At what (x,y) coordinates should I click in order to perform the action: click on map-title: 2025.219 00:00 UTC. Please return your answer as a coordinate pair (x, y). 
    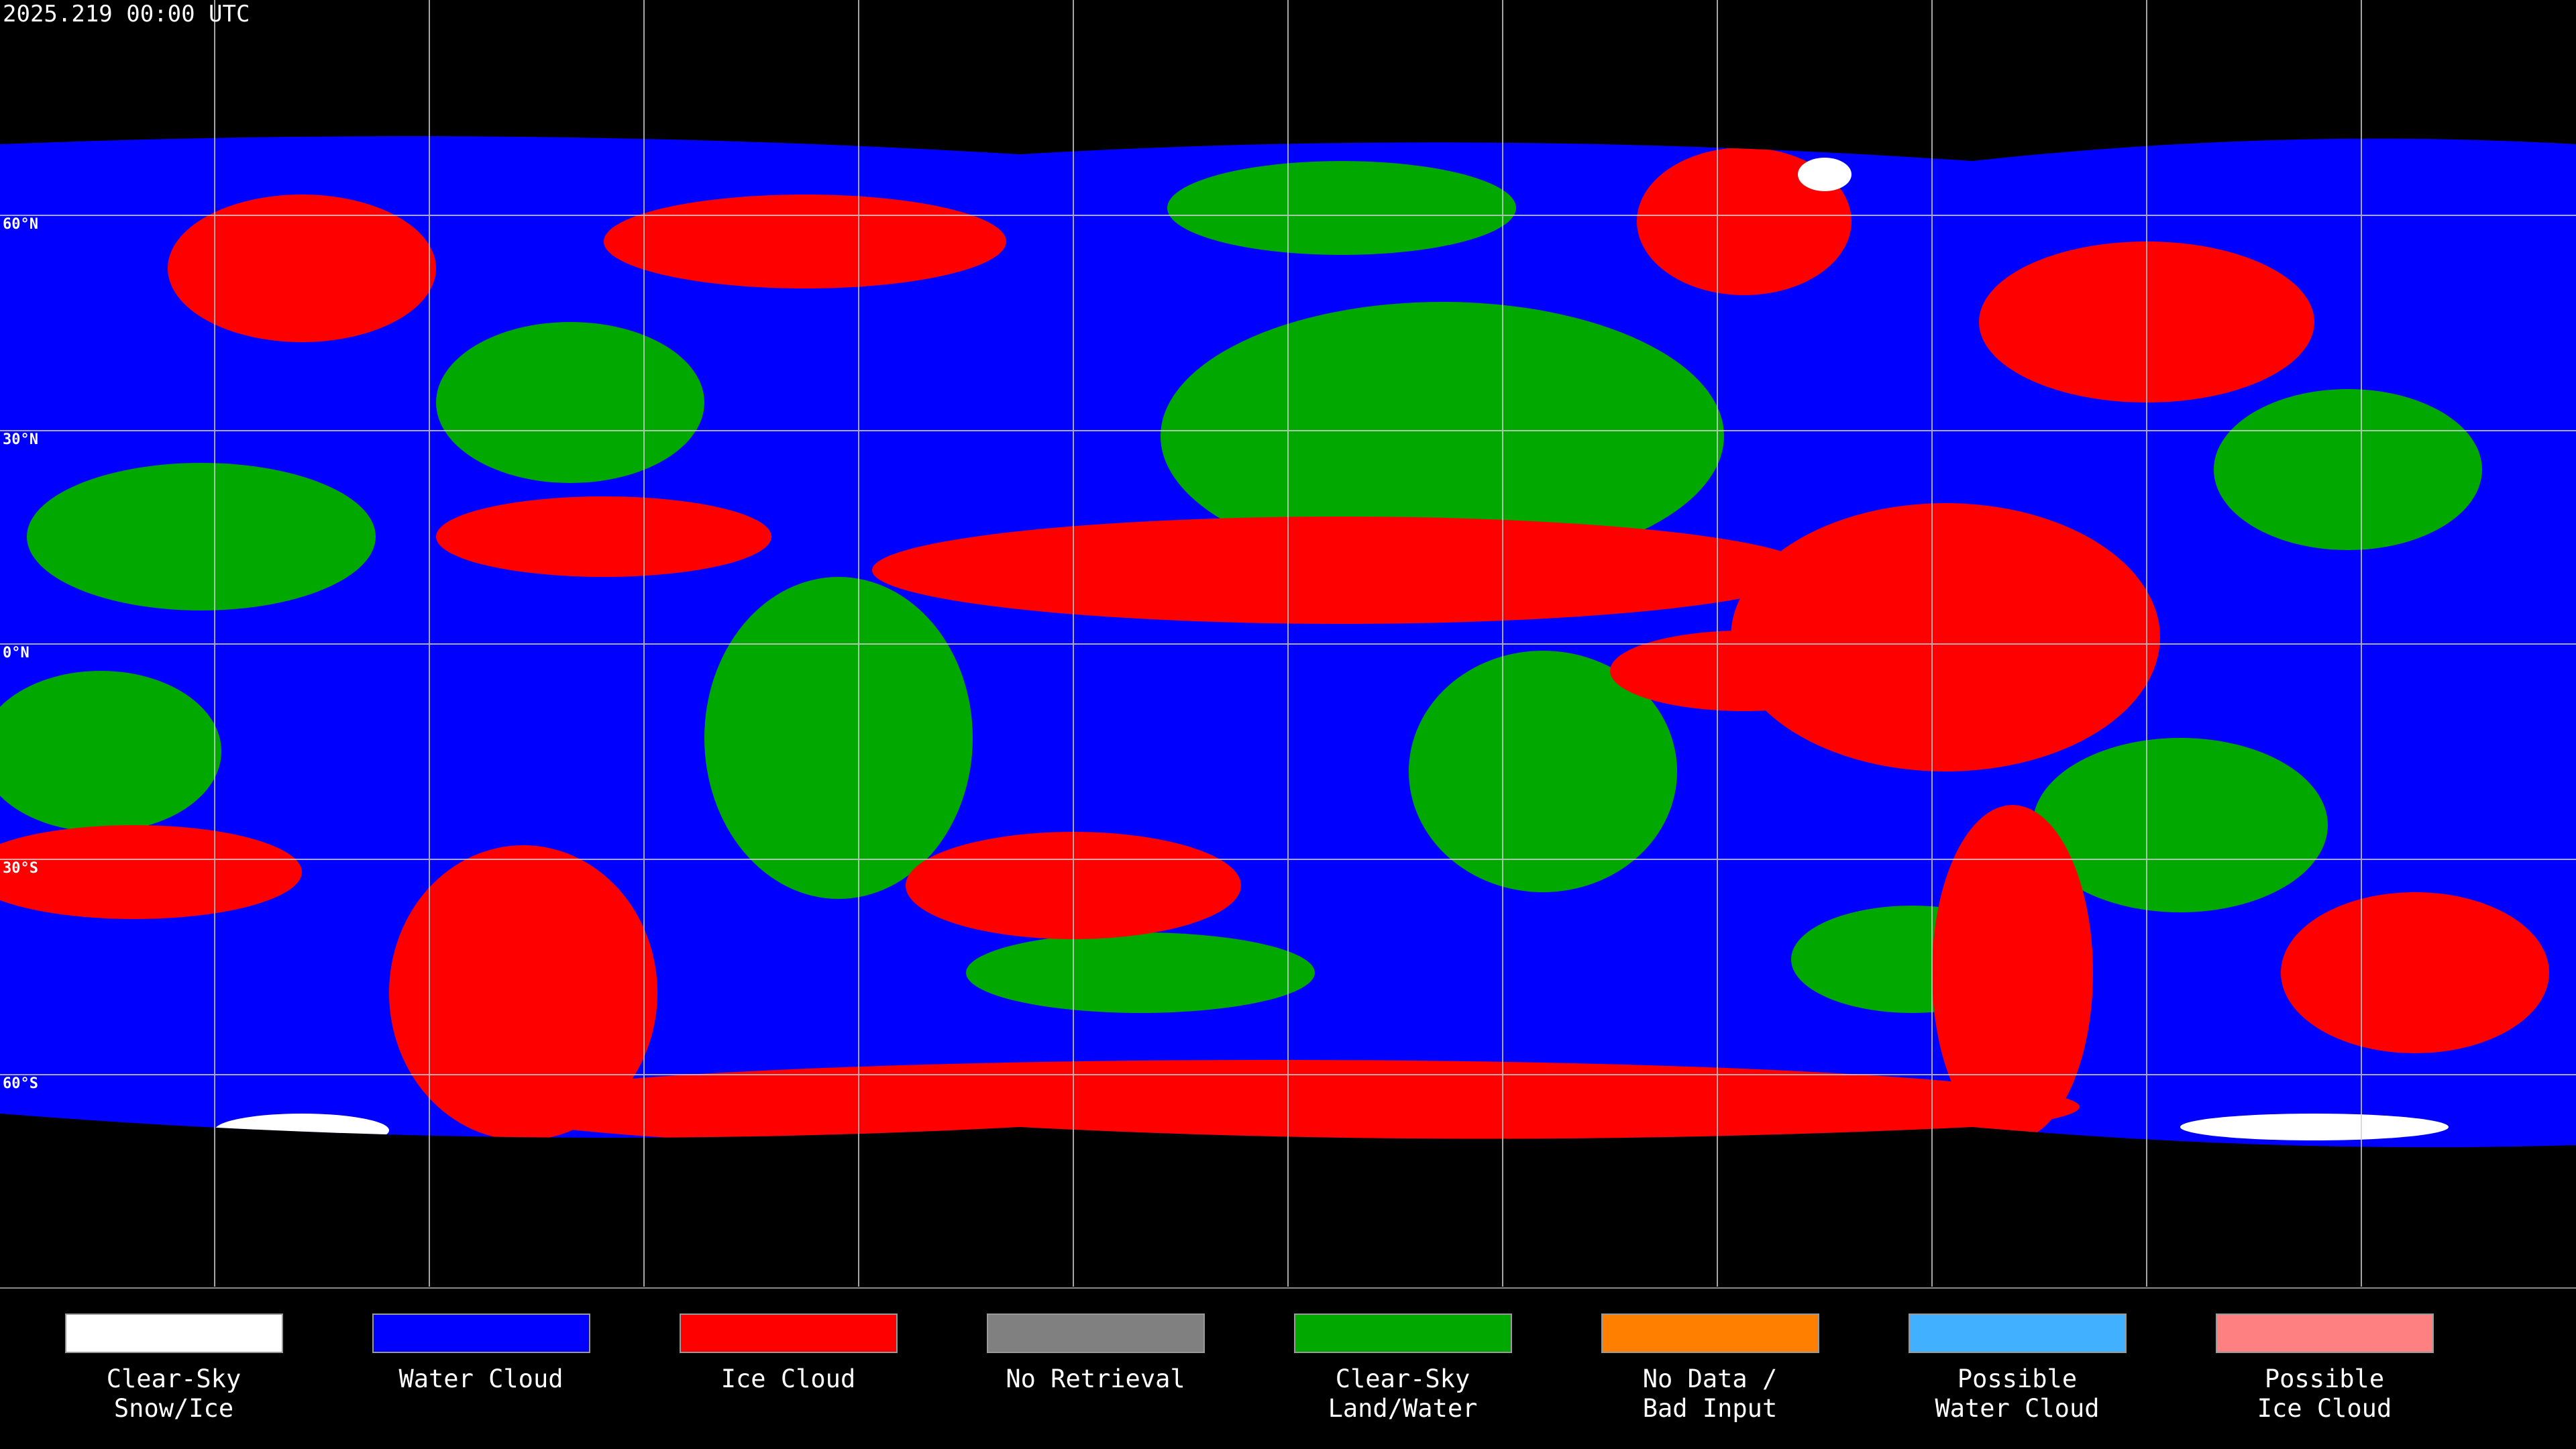
    Looking at the image, I should click on (126, 14).